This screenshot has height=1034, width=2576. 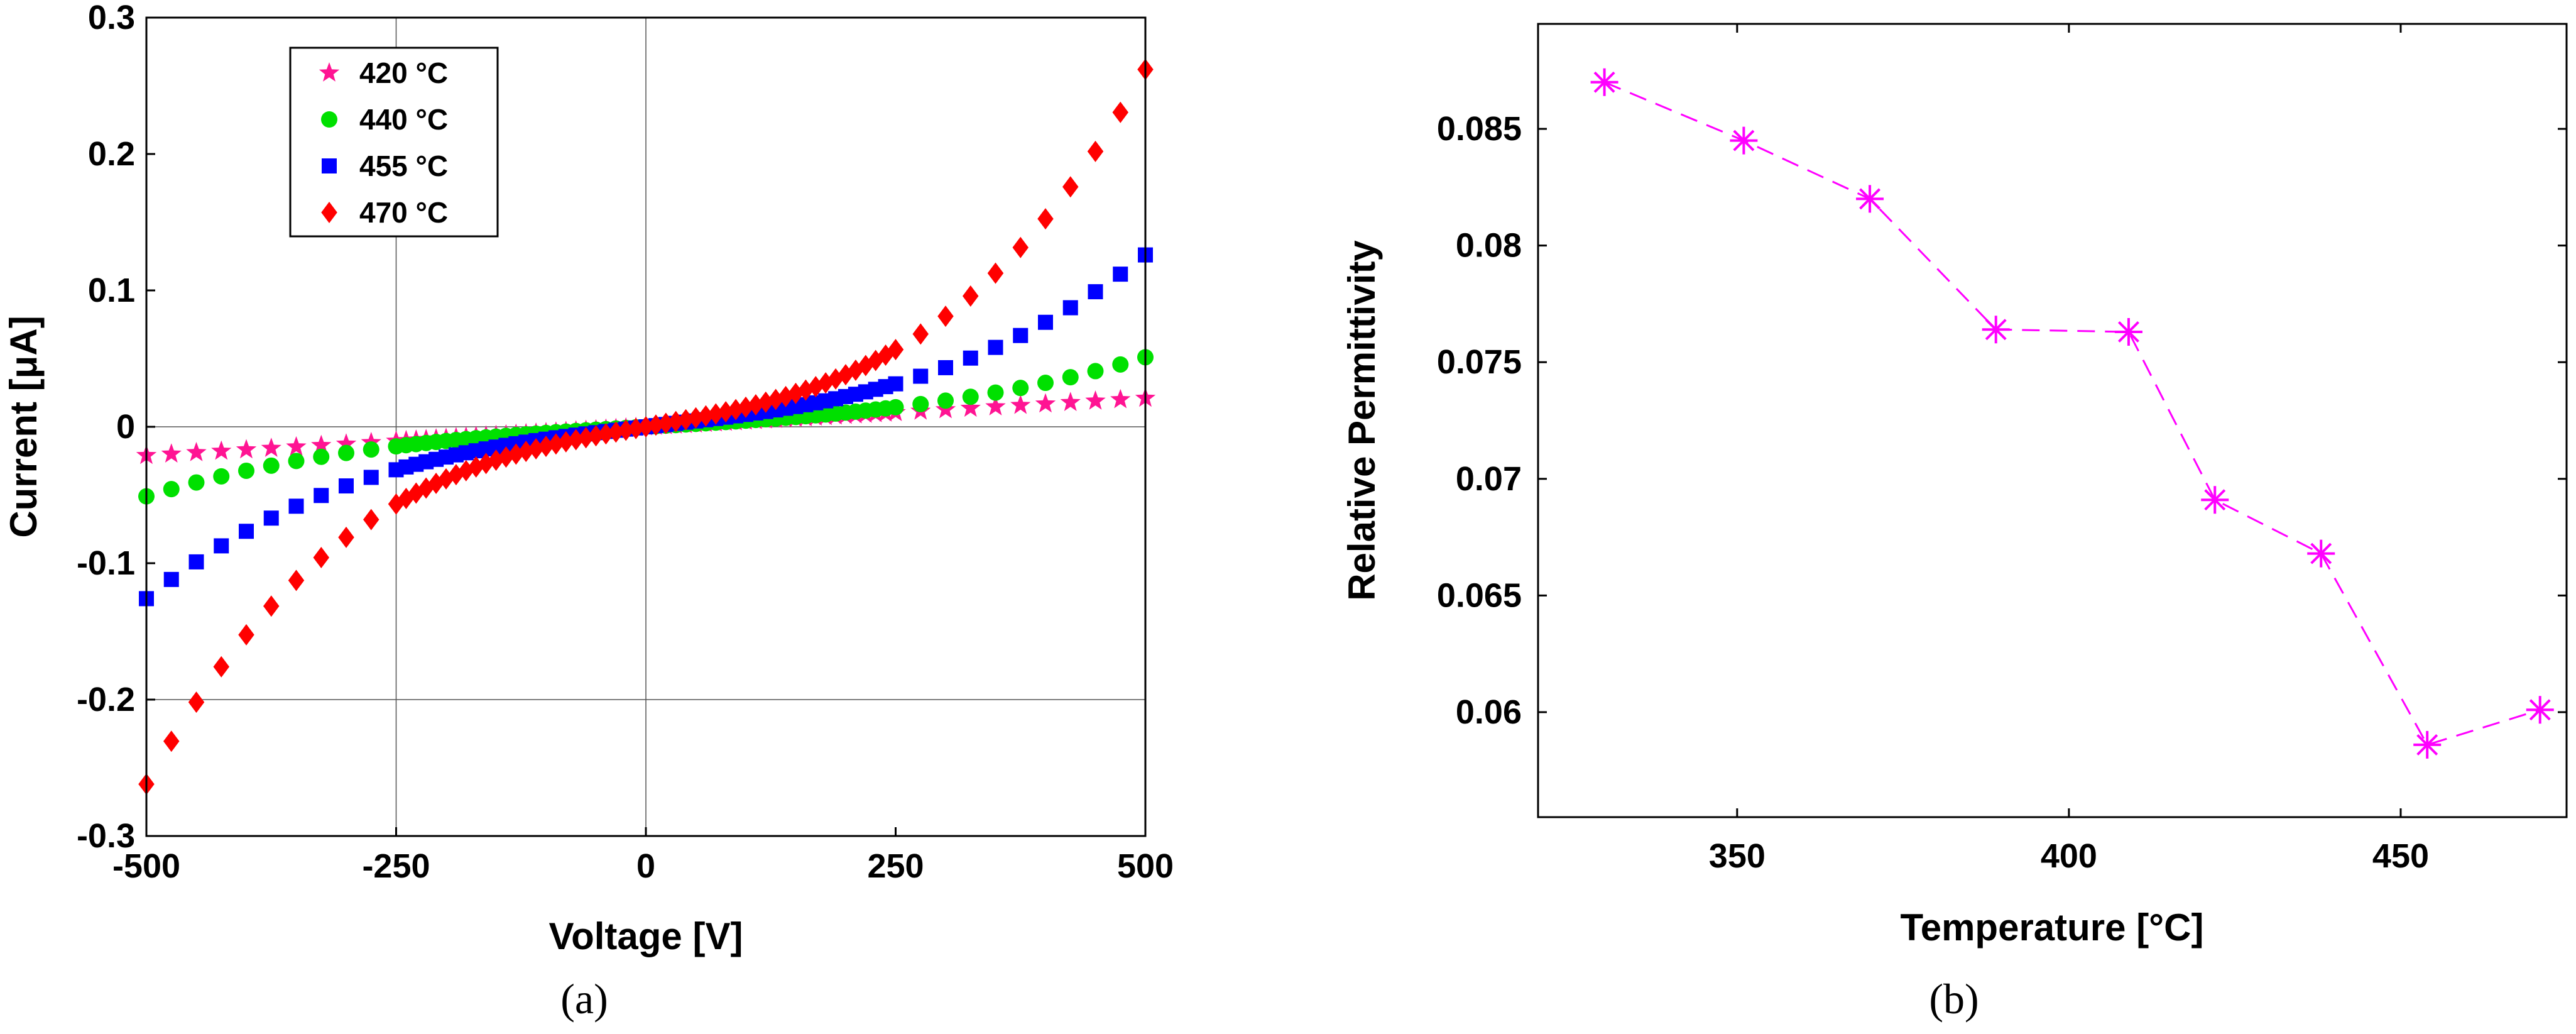 I want to click on chart-a-legend: 420 °C 440 °C 455 °C 470 °C, so click(x=394, y=142).